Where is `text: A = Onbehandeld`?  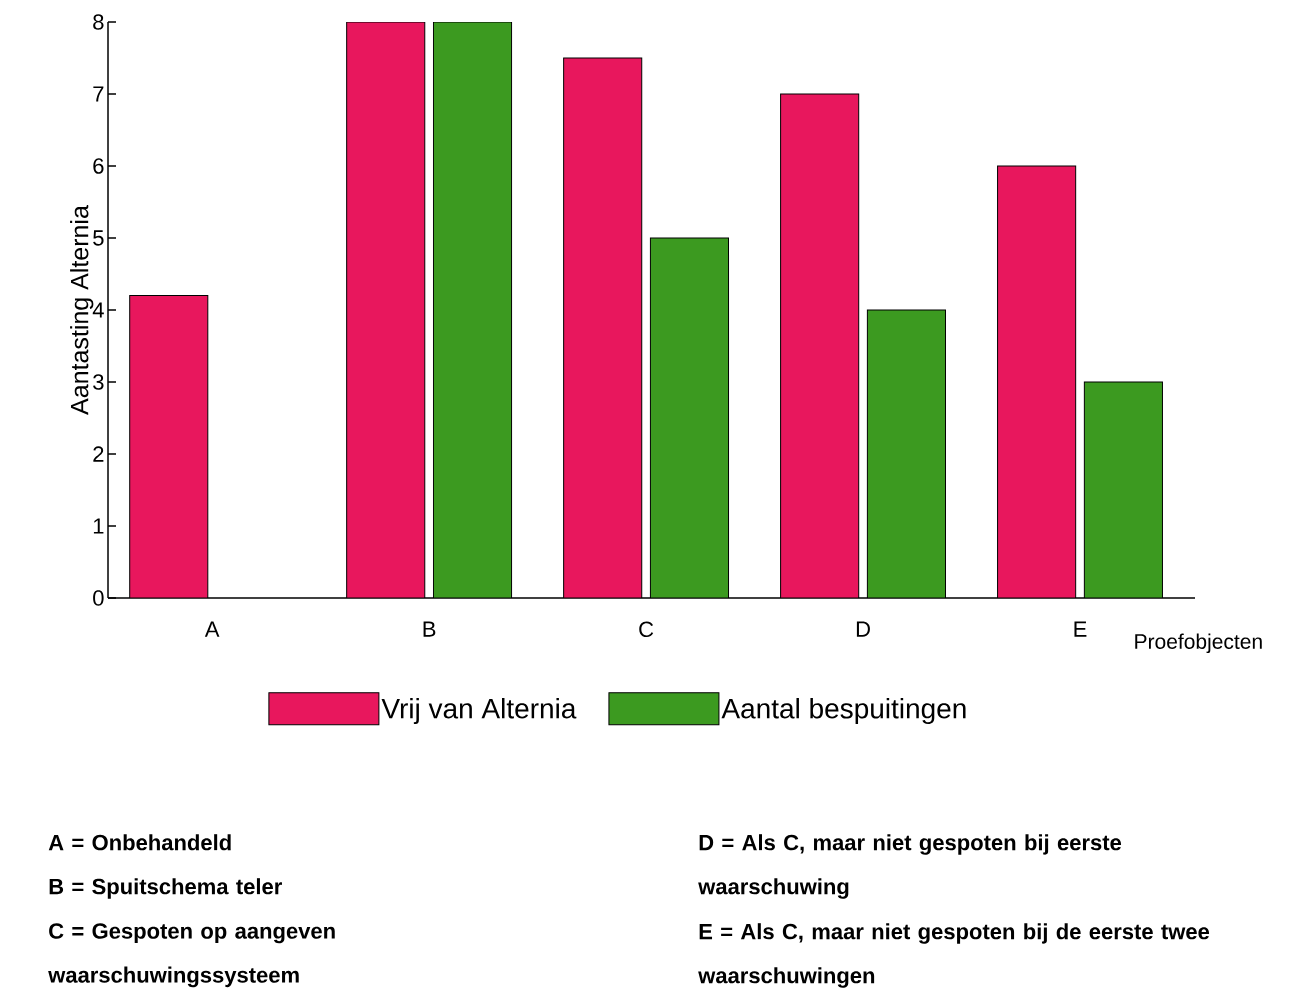 text: A = Onbehandeld is located at coordinates (139, 842).